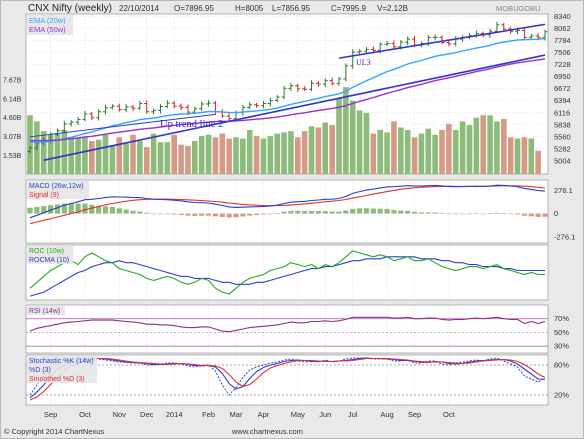 The width and height of the screenshot is (584, 439). I want to click on macd-y-tick: 276.1, so click(563, 190).